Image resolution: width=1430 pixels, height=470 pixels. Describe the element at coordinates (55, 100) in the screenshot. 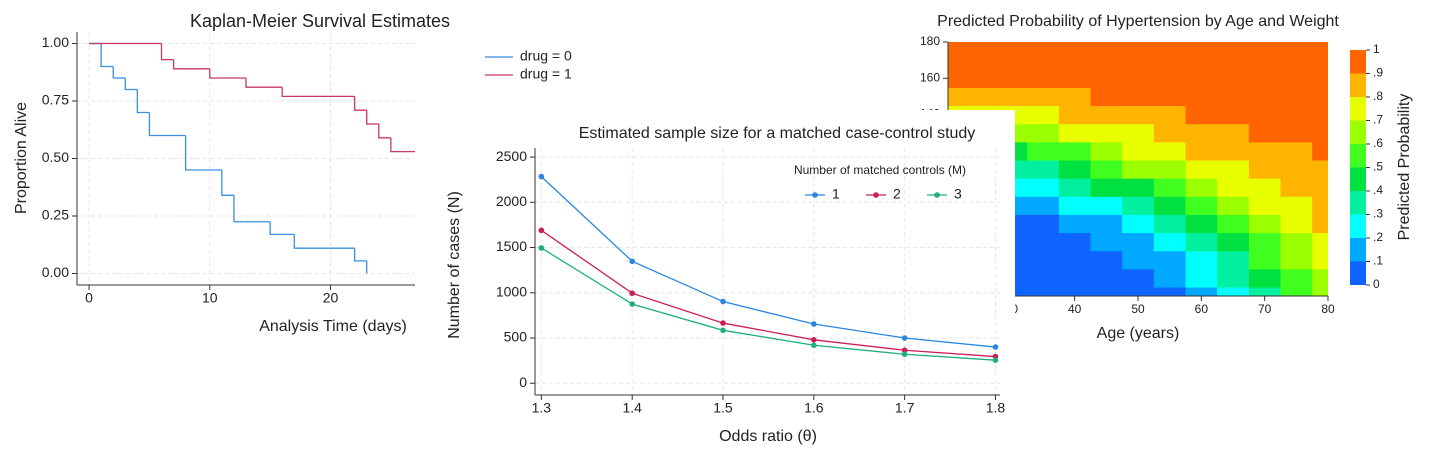

I see `y-tick-label: 0.75` at that location.